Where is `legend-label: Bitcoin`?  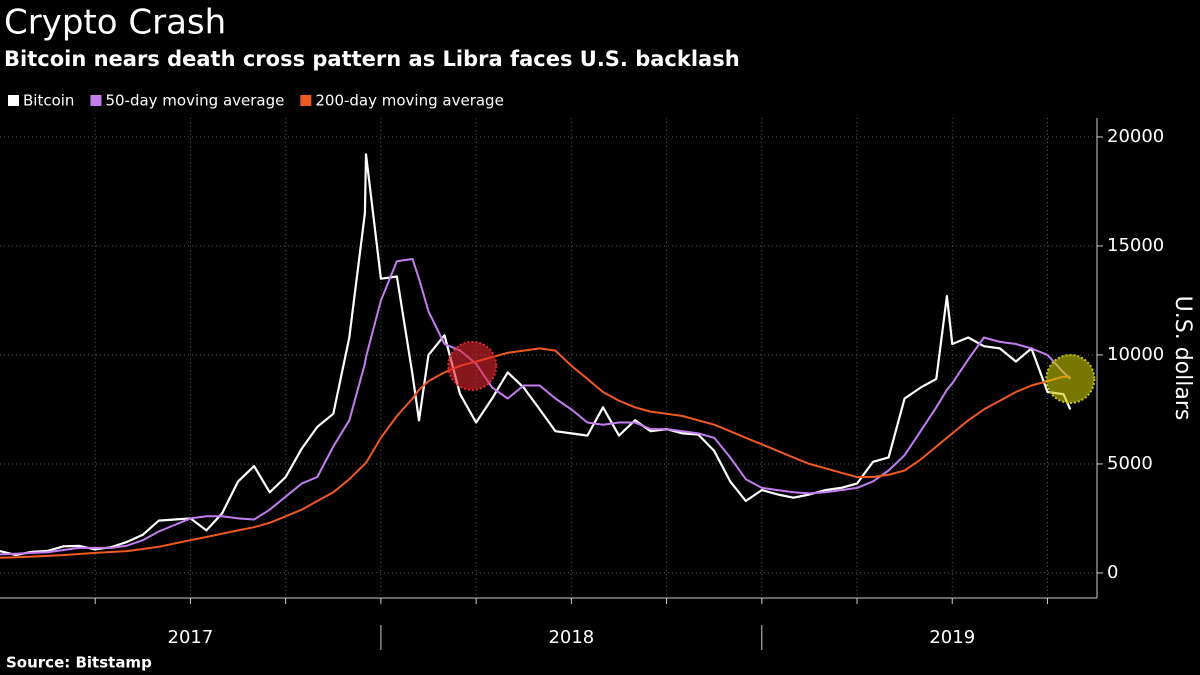
legend-label: Bitcoin is located at coordinates (48, 101).